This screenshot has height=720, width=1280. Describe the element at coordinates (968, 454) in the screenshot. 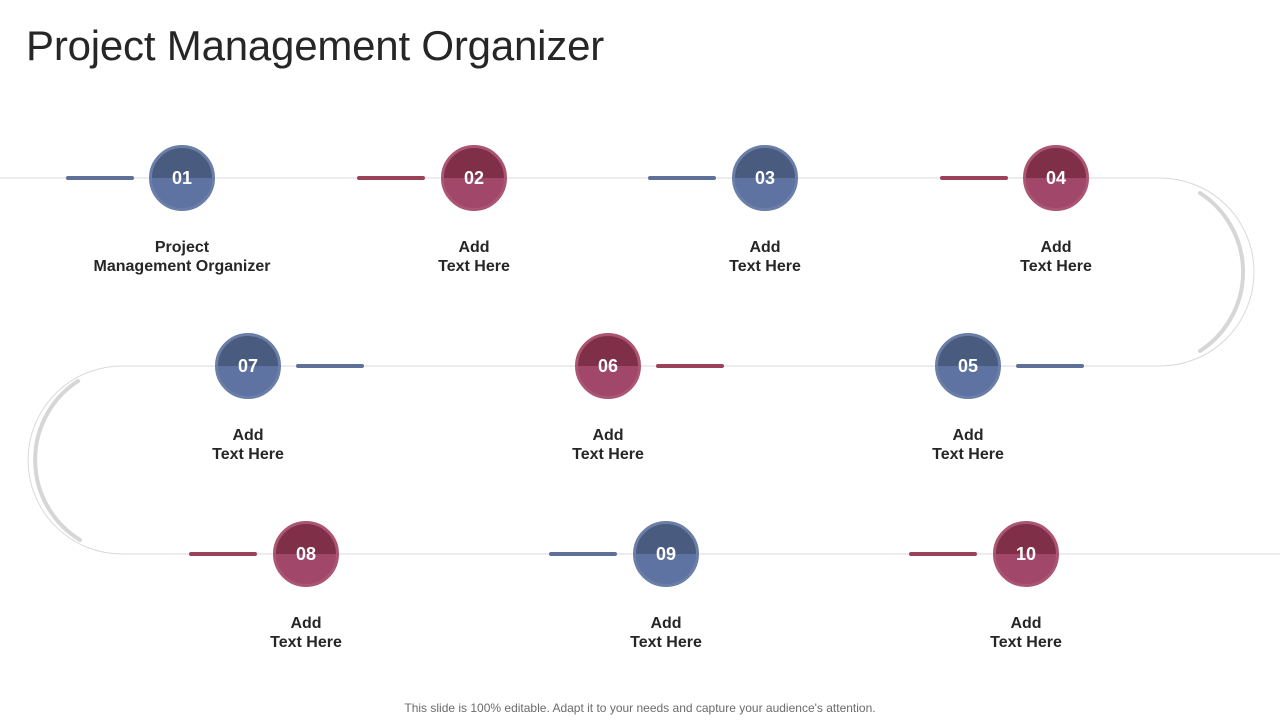

I see `step-05-label-line2: Text Here` at that location.